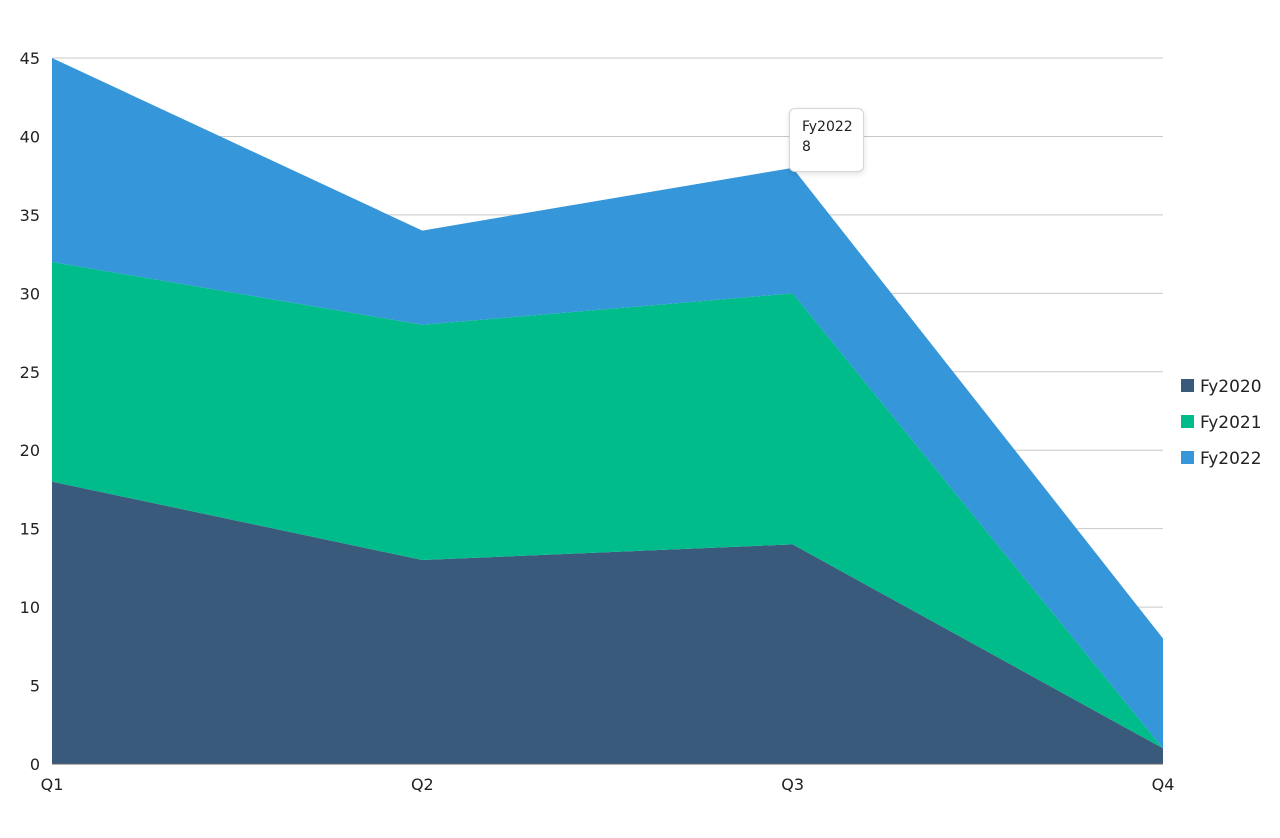 The image size is (1280, 838). I want to click on y-tick-label-0: 0, so click(35, 764).